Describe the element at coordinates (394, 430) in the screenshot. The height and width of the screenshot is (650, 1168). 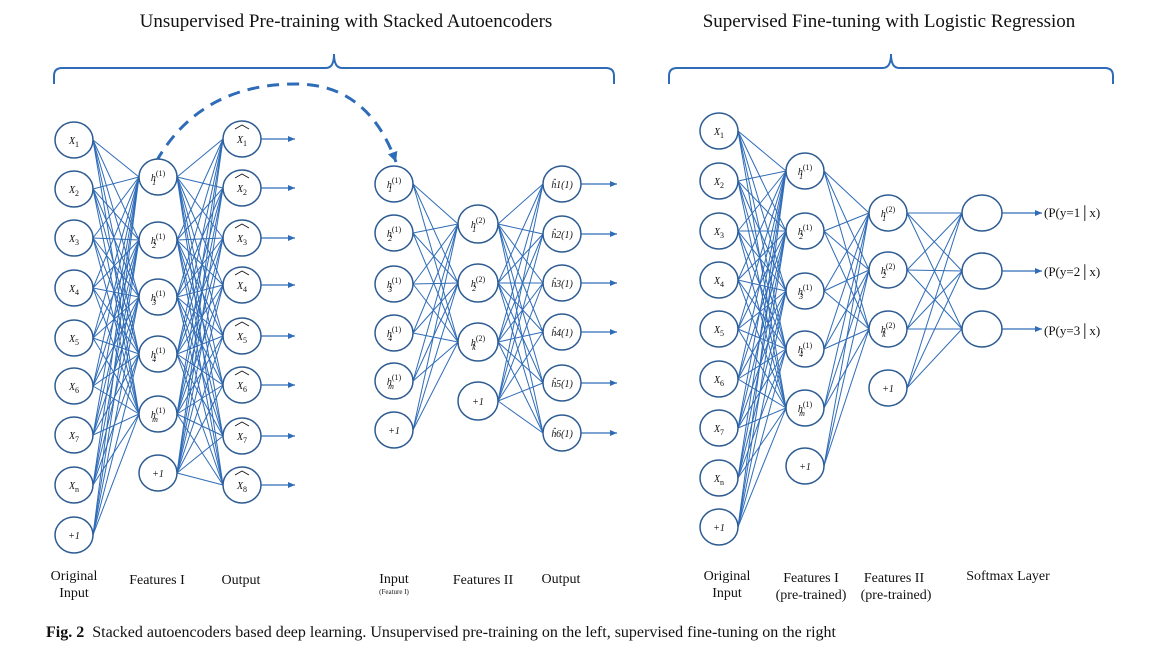
I see `ae2-input-node: +1` at that location.